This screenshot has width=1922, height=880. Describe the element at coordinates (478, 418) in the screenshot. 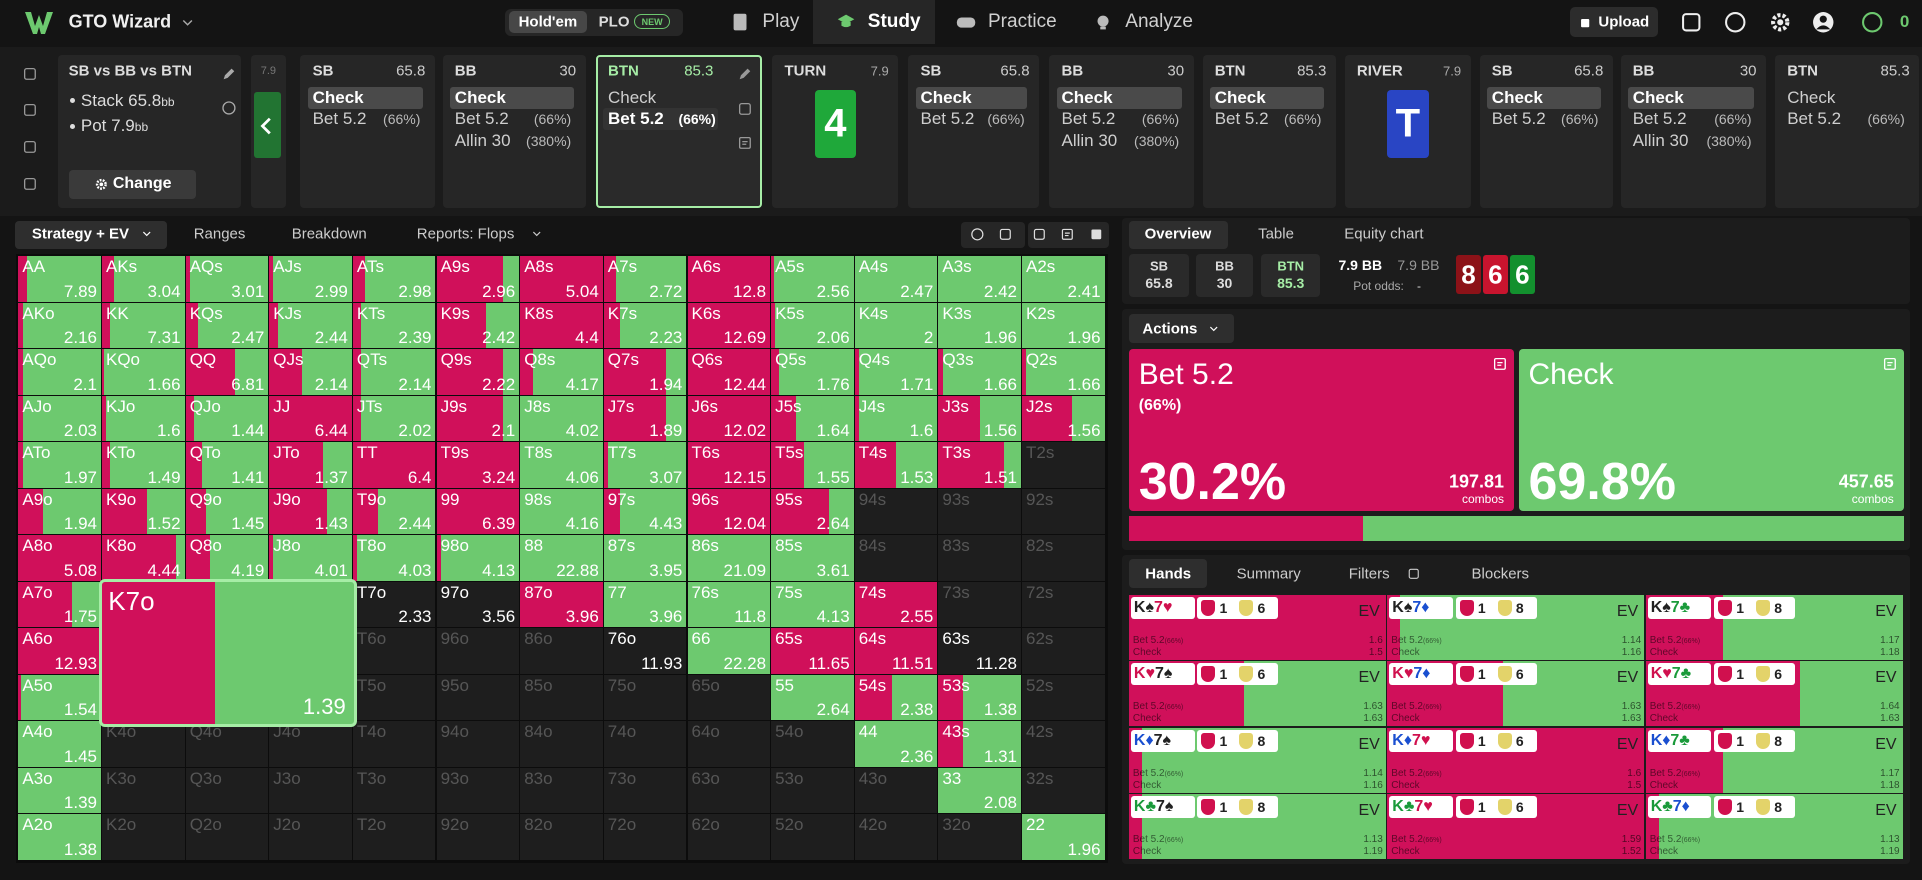

I see `hand-cell: J9s 2.1` at that location.